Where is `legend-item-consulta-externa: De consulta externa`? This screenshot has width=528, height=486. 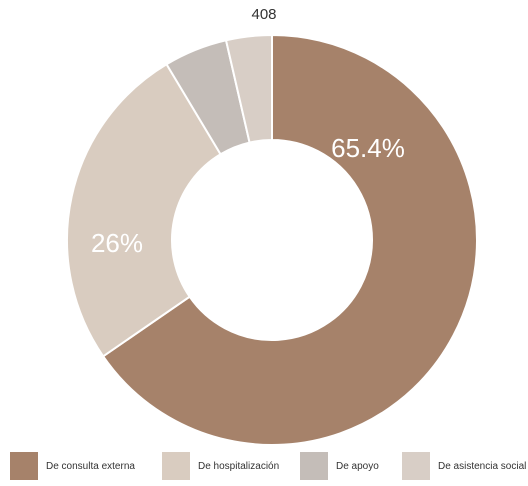
legend-item-consulta-externa: De consulta externa is located at coordinates (72, 466).